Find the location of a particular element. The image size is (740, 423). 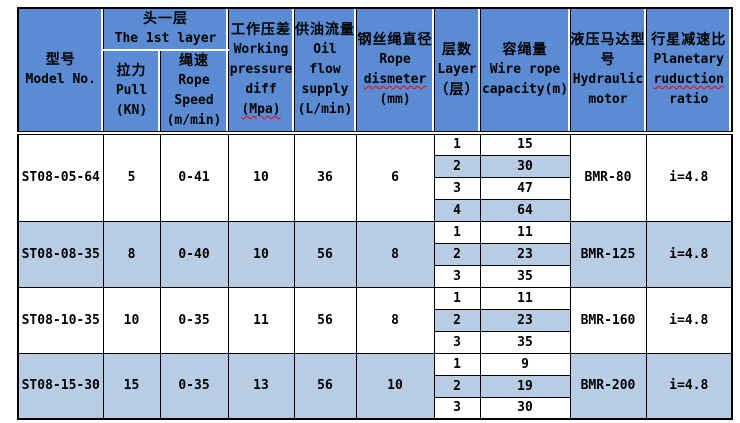

layer-row: 2 19 is located at coordinates (375, 386).